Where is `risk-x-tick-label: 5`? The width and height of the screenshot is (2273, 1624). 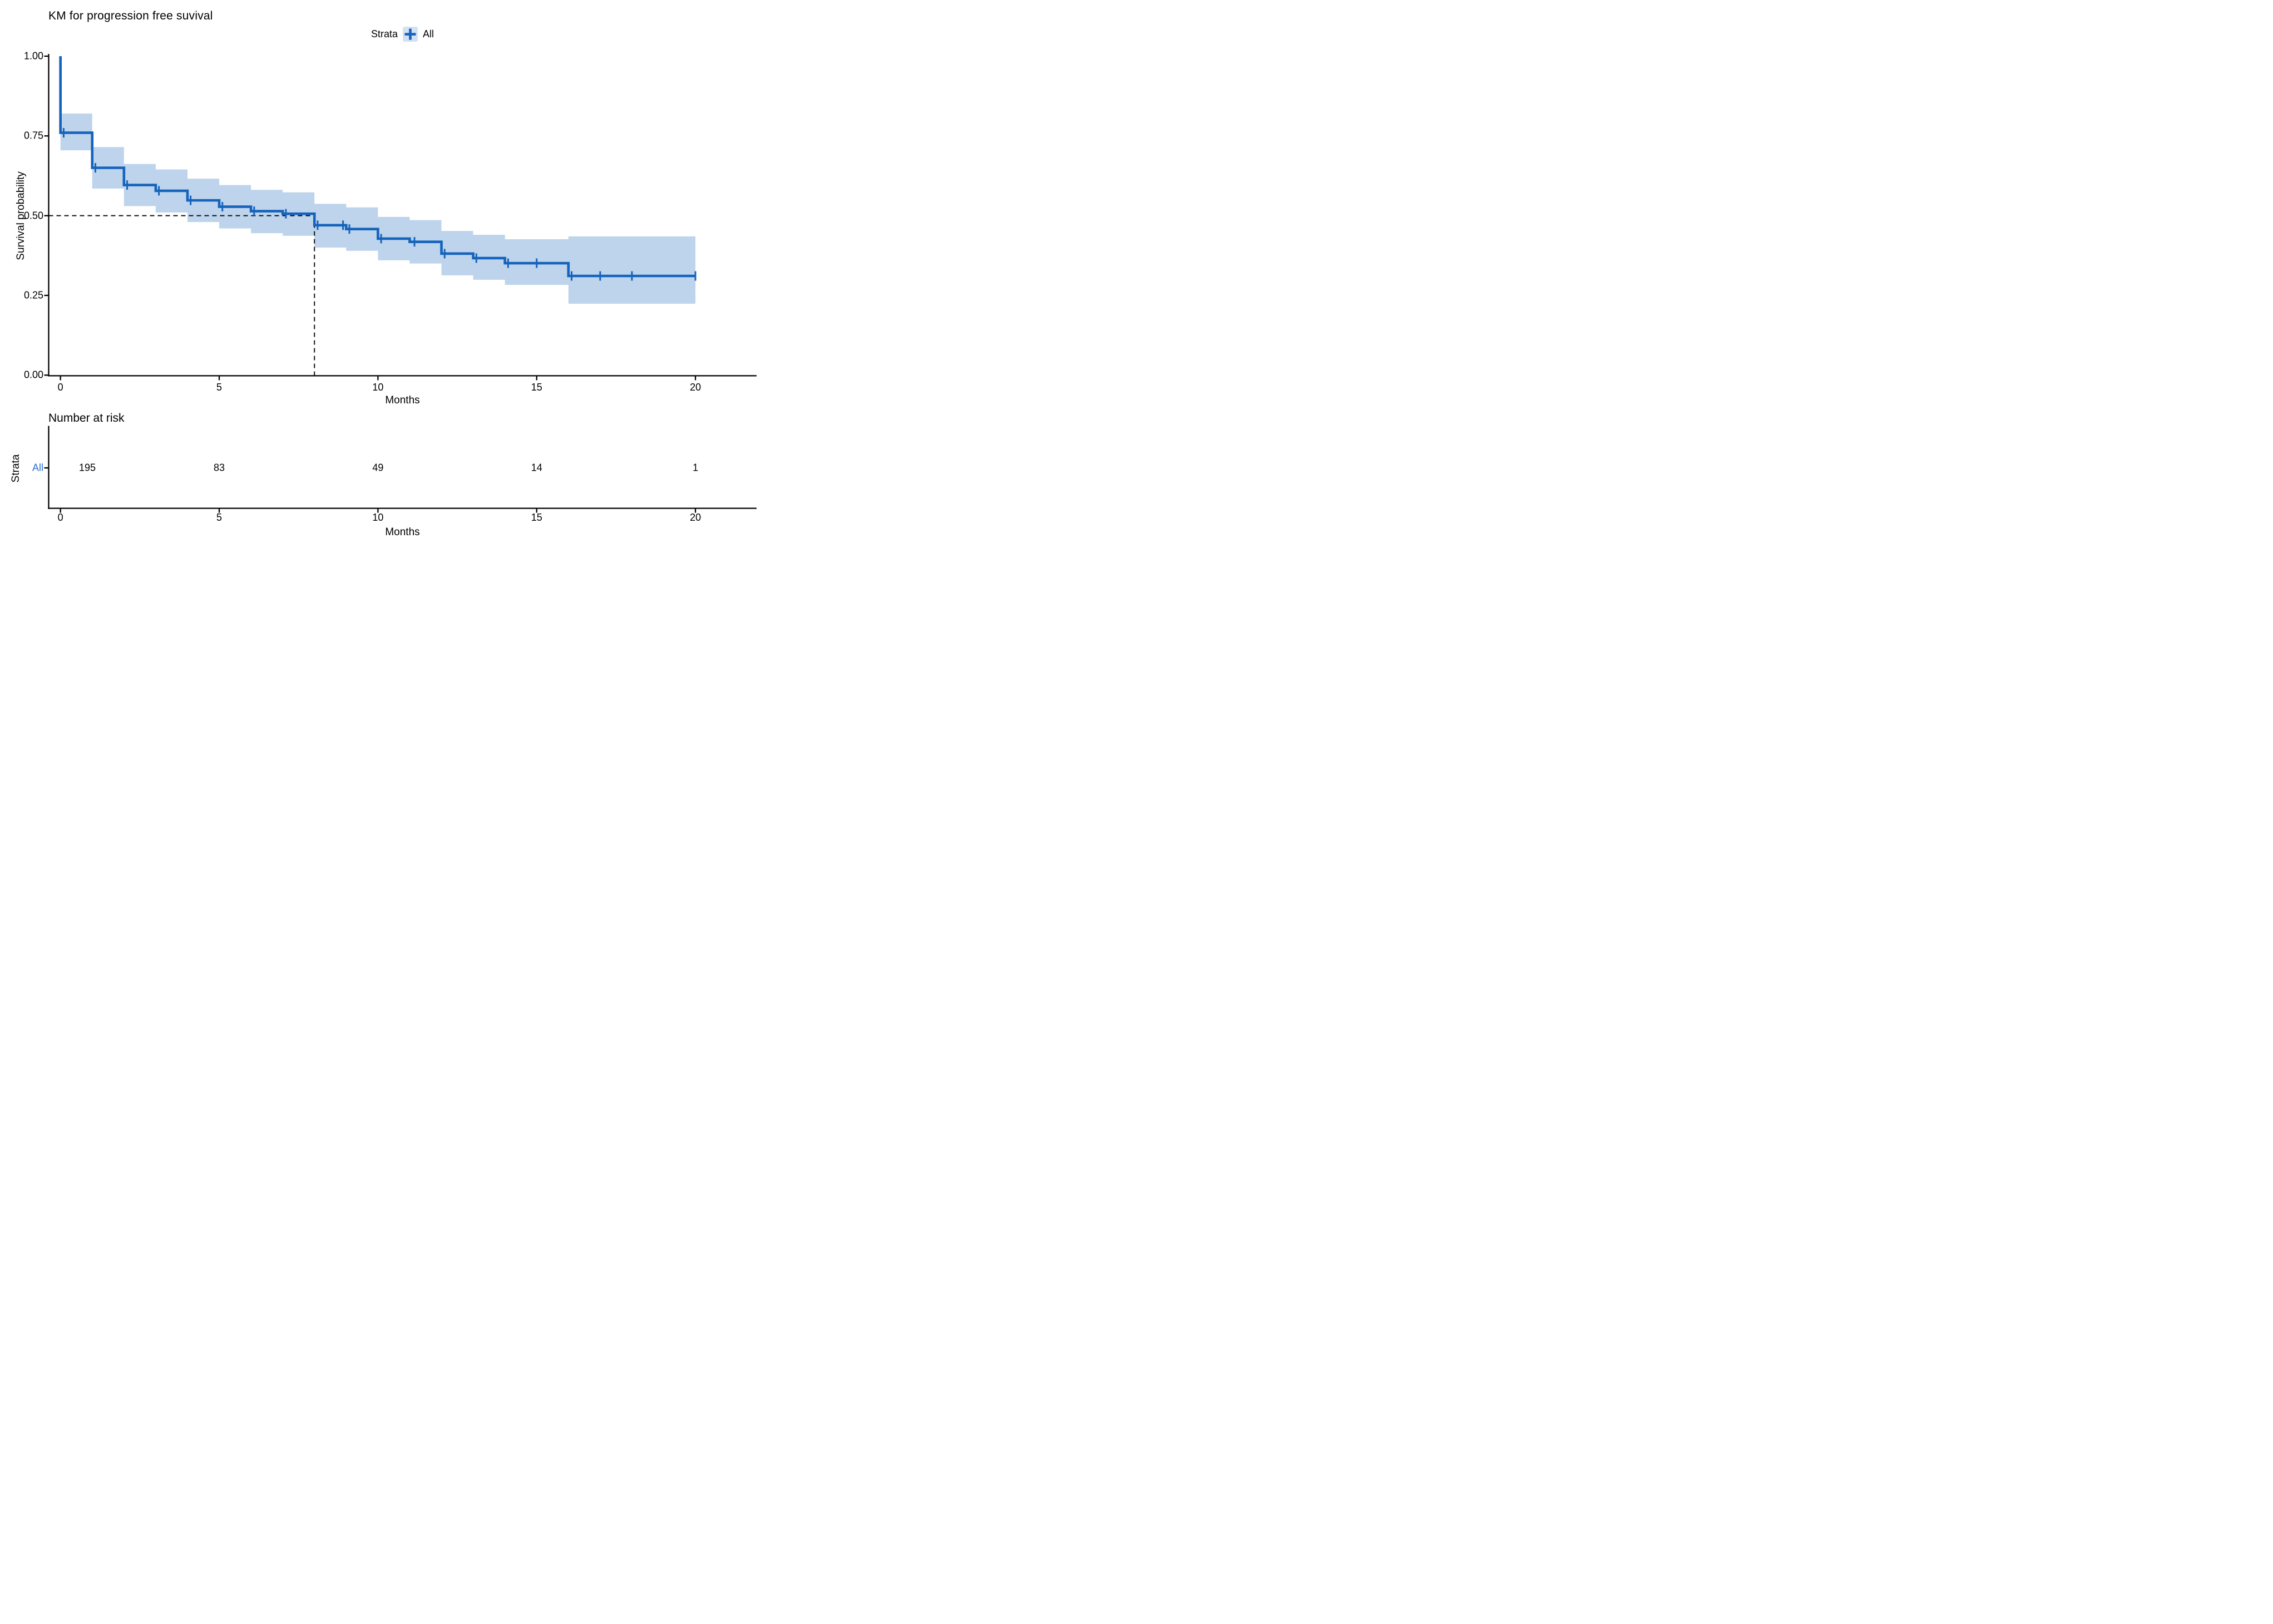
risk-x-tick-label: 5 is located at coordinates (220, 517).